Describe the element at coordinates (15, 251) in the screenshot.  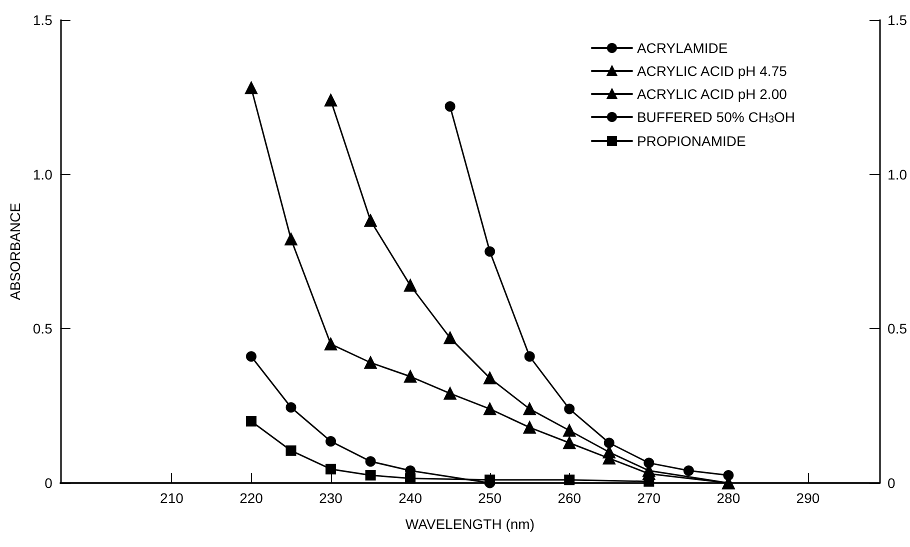
I see `y-axis-title: ABSORBANCE` at that location.